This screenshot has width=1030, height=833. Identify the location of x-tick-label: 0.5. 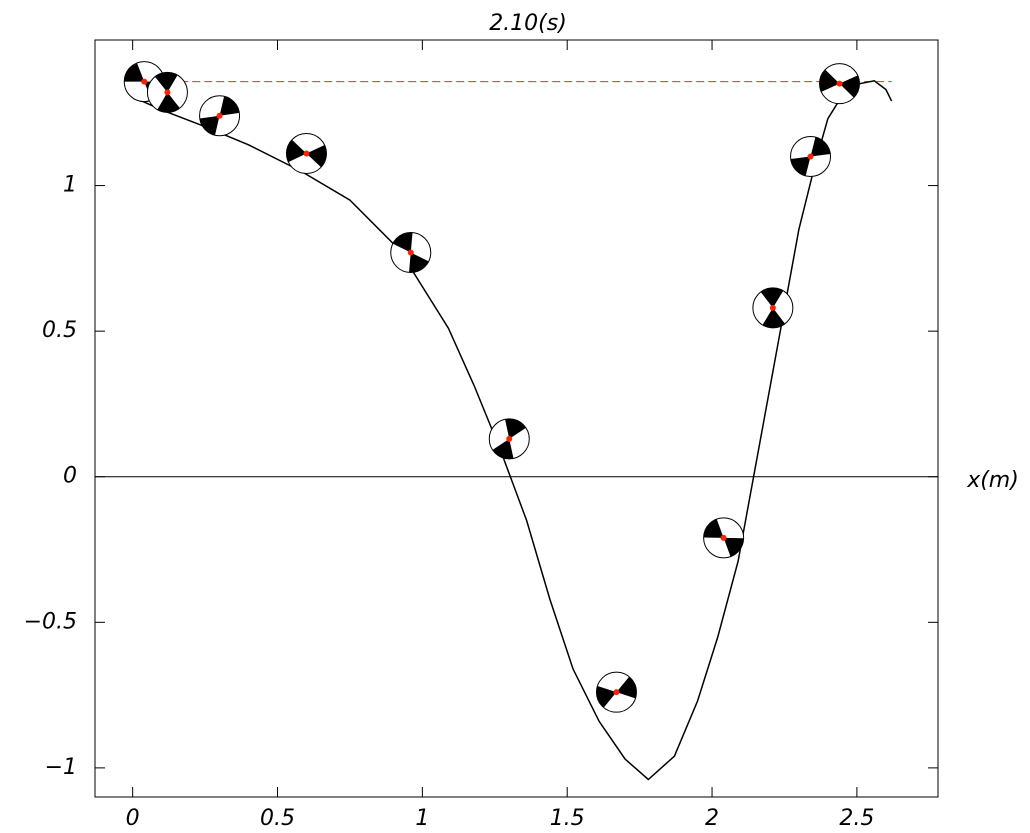
(277, 817).